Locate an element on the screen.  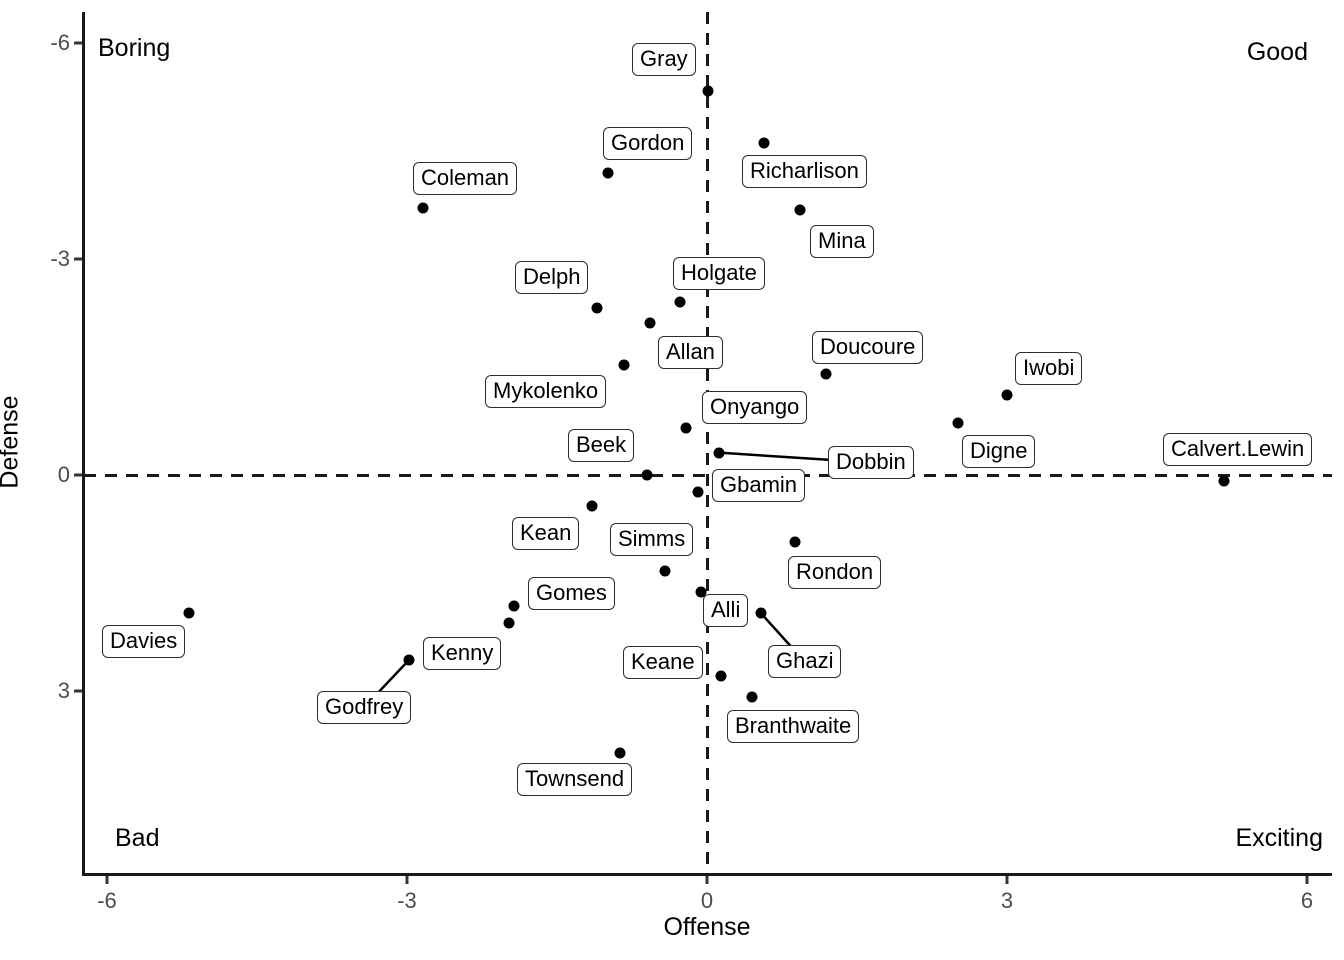
point-label-ghazi: Ghazi is located at coordinates (805, 661).